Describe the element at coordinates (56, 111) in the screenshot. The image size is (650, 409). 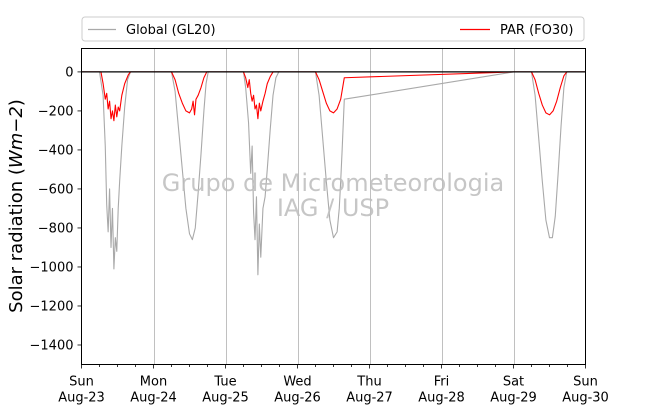
I see `y-tick-label-1: −200` at that location.